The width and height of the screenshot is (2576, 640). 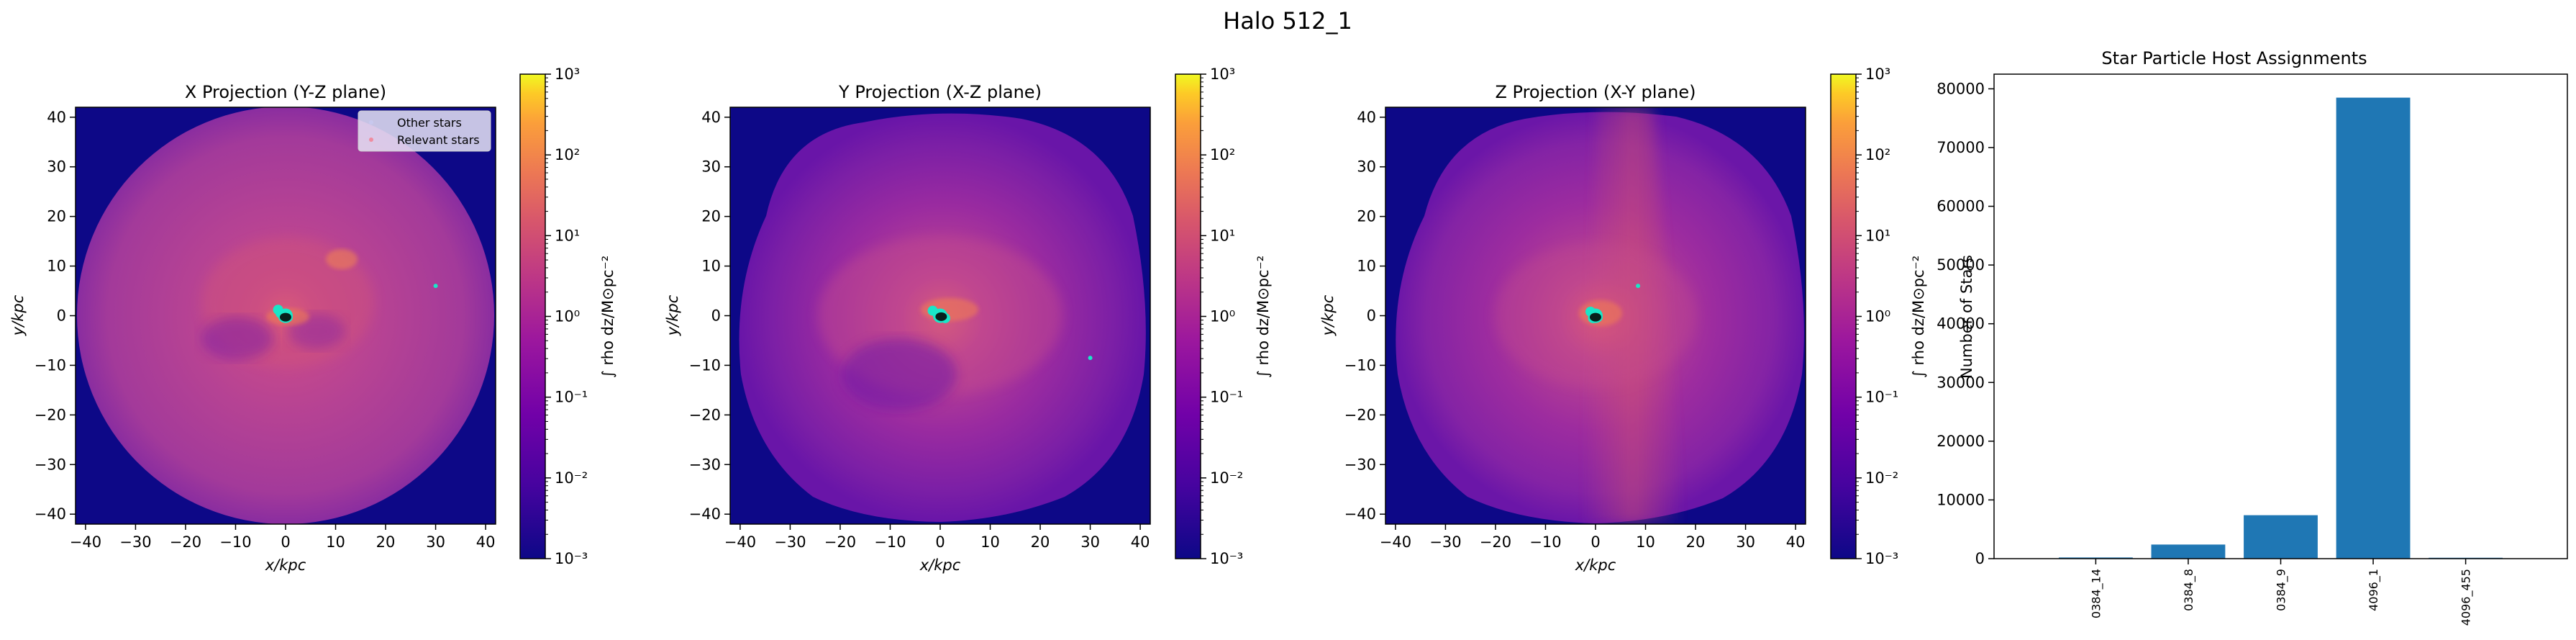 What do you see at coordinates (940, 92) in the screenshot?
I see `panel-y-title: Y Projection (X-Z plane)` at bounding box center [940, 92].